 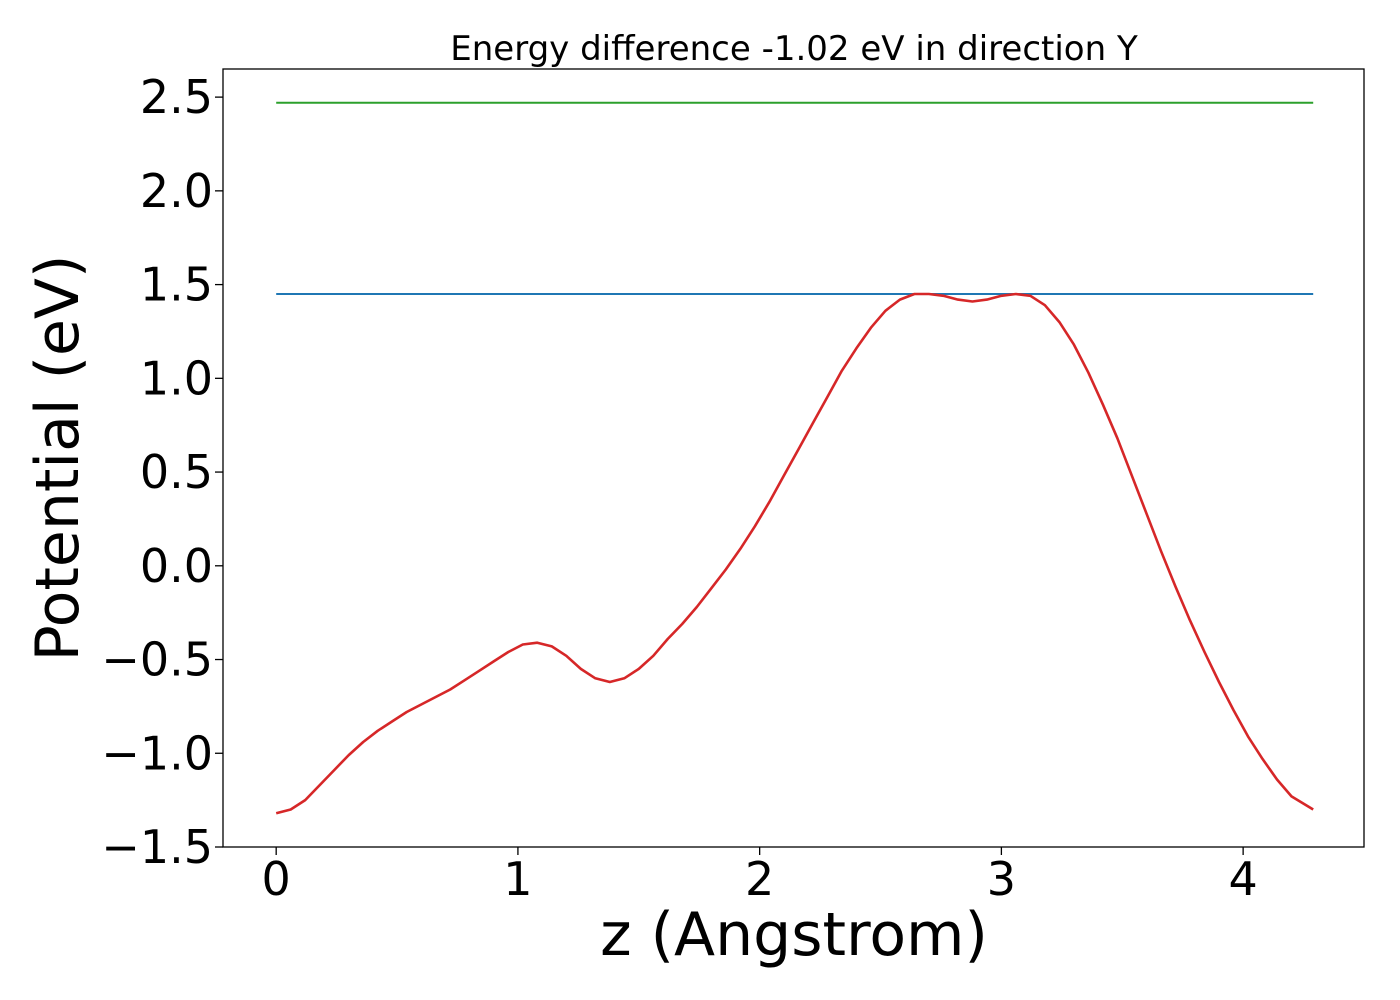 I want to click on y-tick-label: 1.5, so click(x=176, y=285).